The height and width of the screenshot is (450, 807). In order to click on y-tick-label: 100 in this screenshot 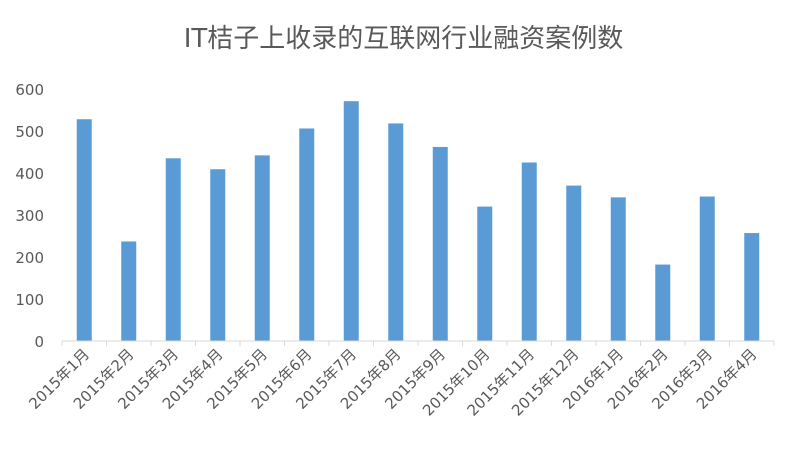, I will do `click(29, 300)`.